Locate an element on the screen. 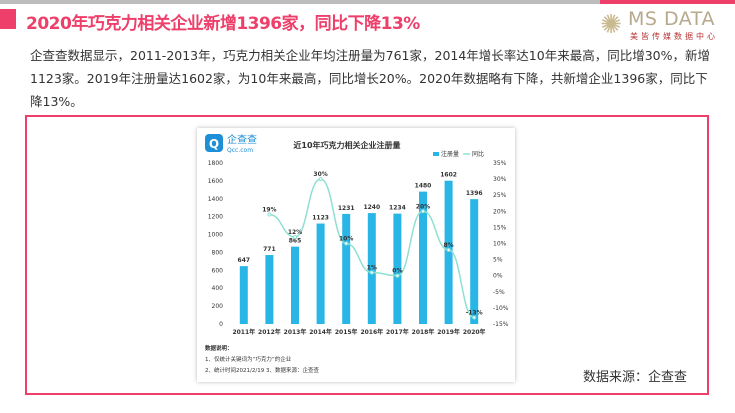 The image size is (735, 413). y-tick-label: 1600 is located at coordinates (215, 181).